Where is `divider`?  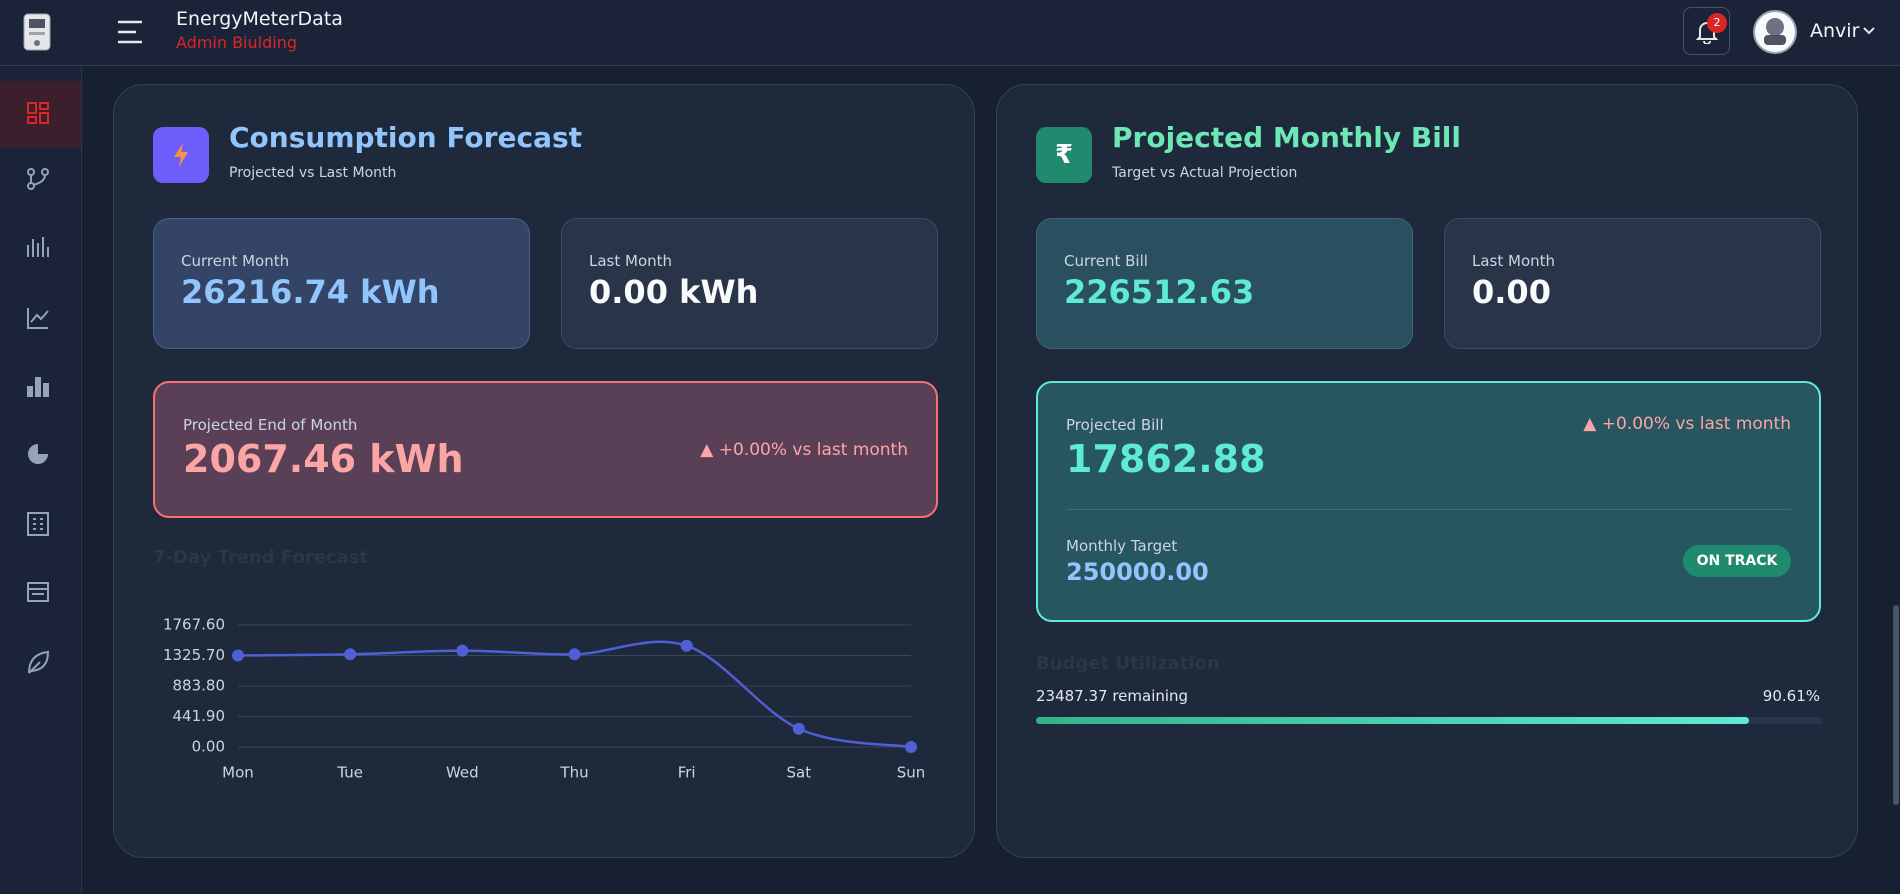
divider is located at coordinates (1428, 509).